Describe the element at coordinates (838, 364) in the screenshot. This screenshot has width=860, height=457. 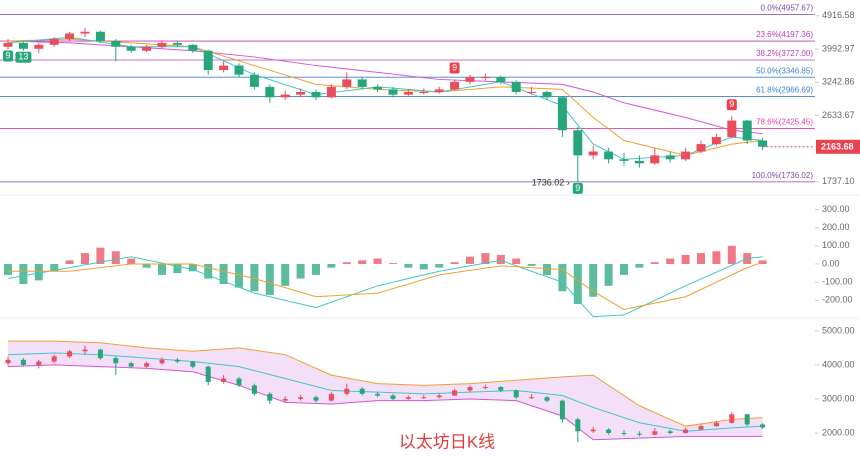
I see `y-tick-label: 4000.00` at that location.